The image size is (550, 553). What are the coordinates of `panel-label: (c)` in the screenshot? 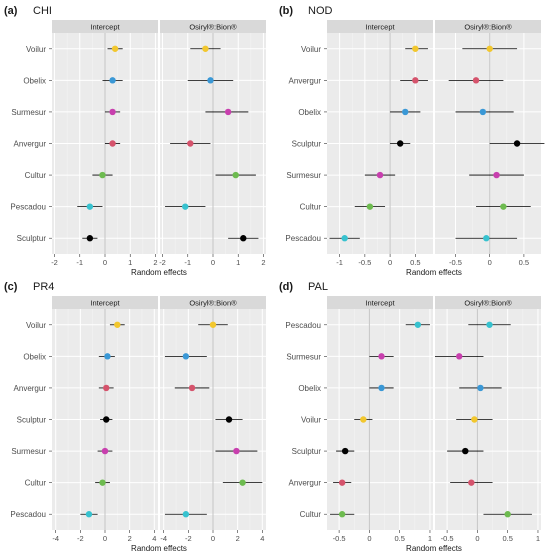 It's located at (11, 287).